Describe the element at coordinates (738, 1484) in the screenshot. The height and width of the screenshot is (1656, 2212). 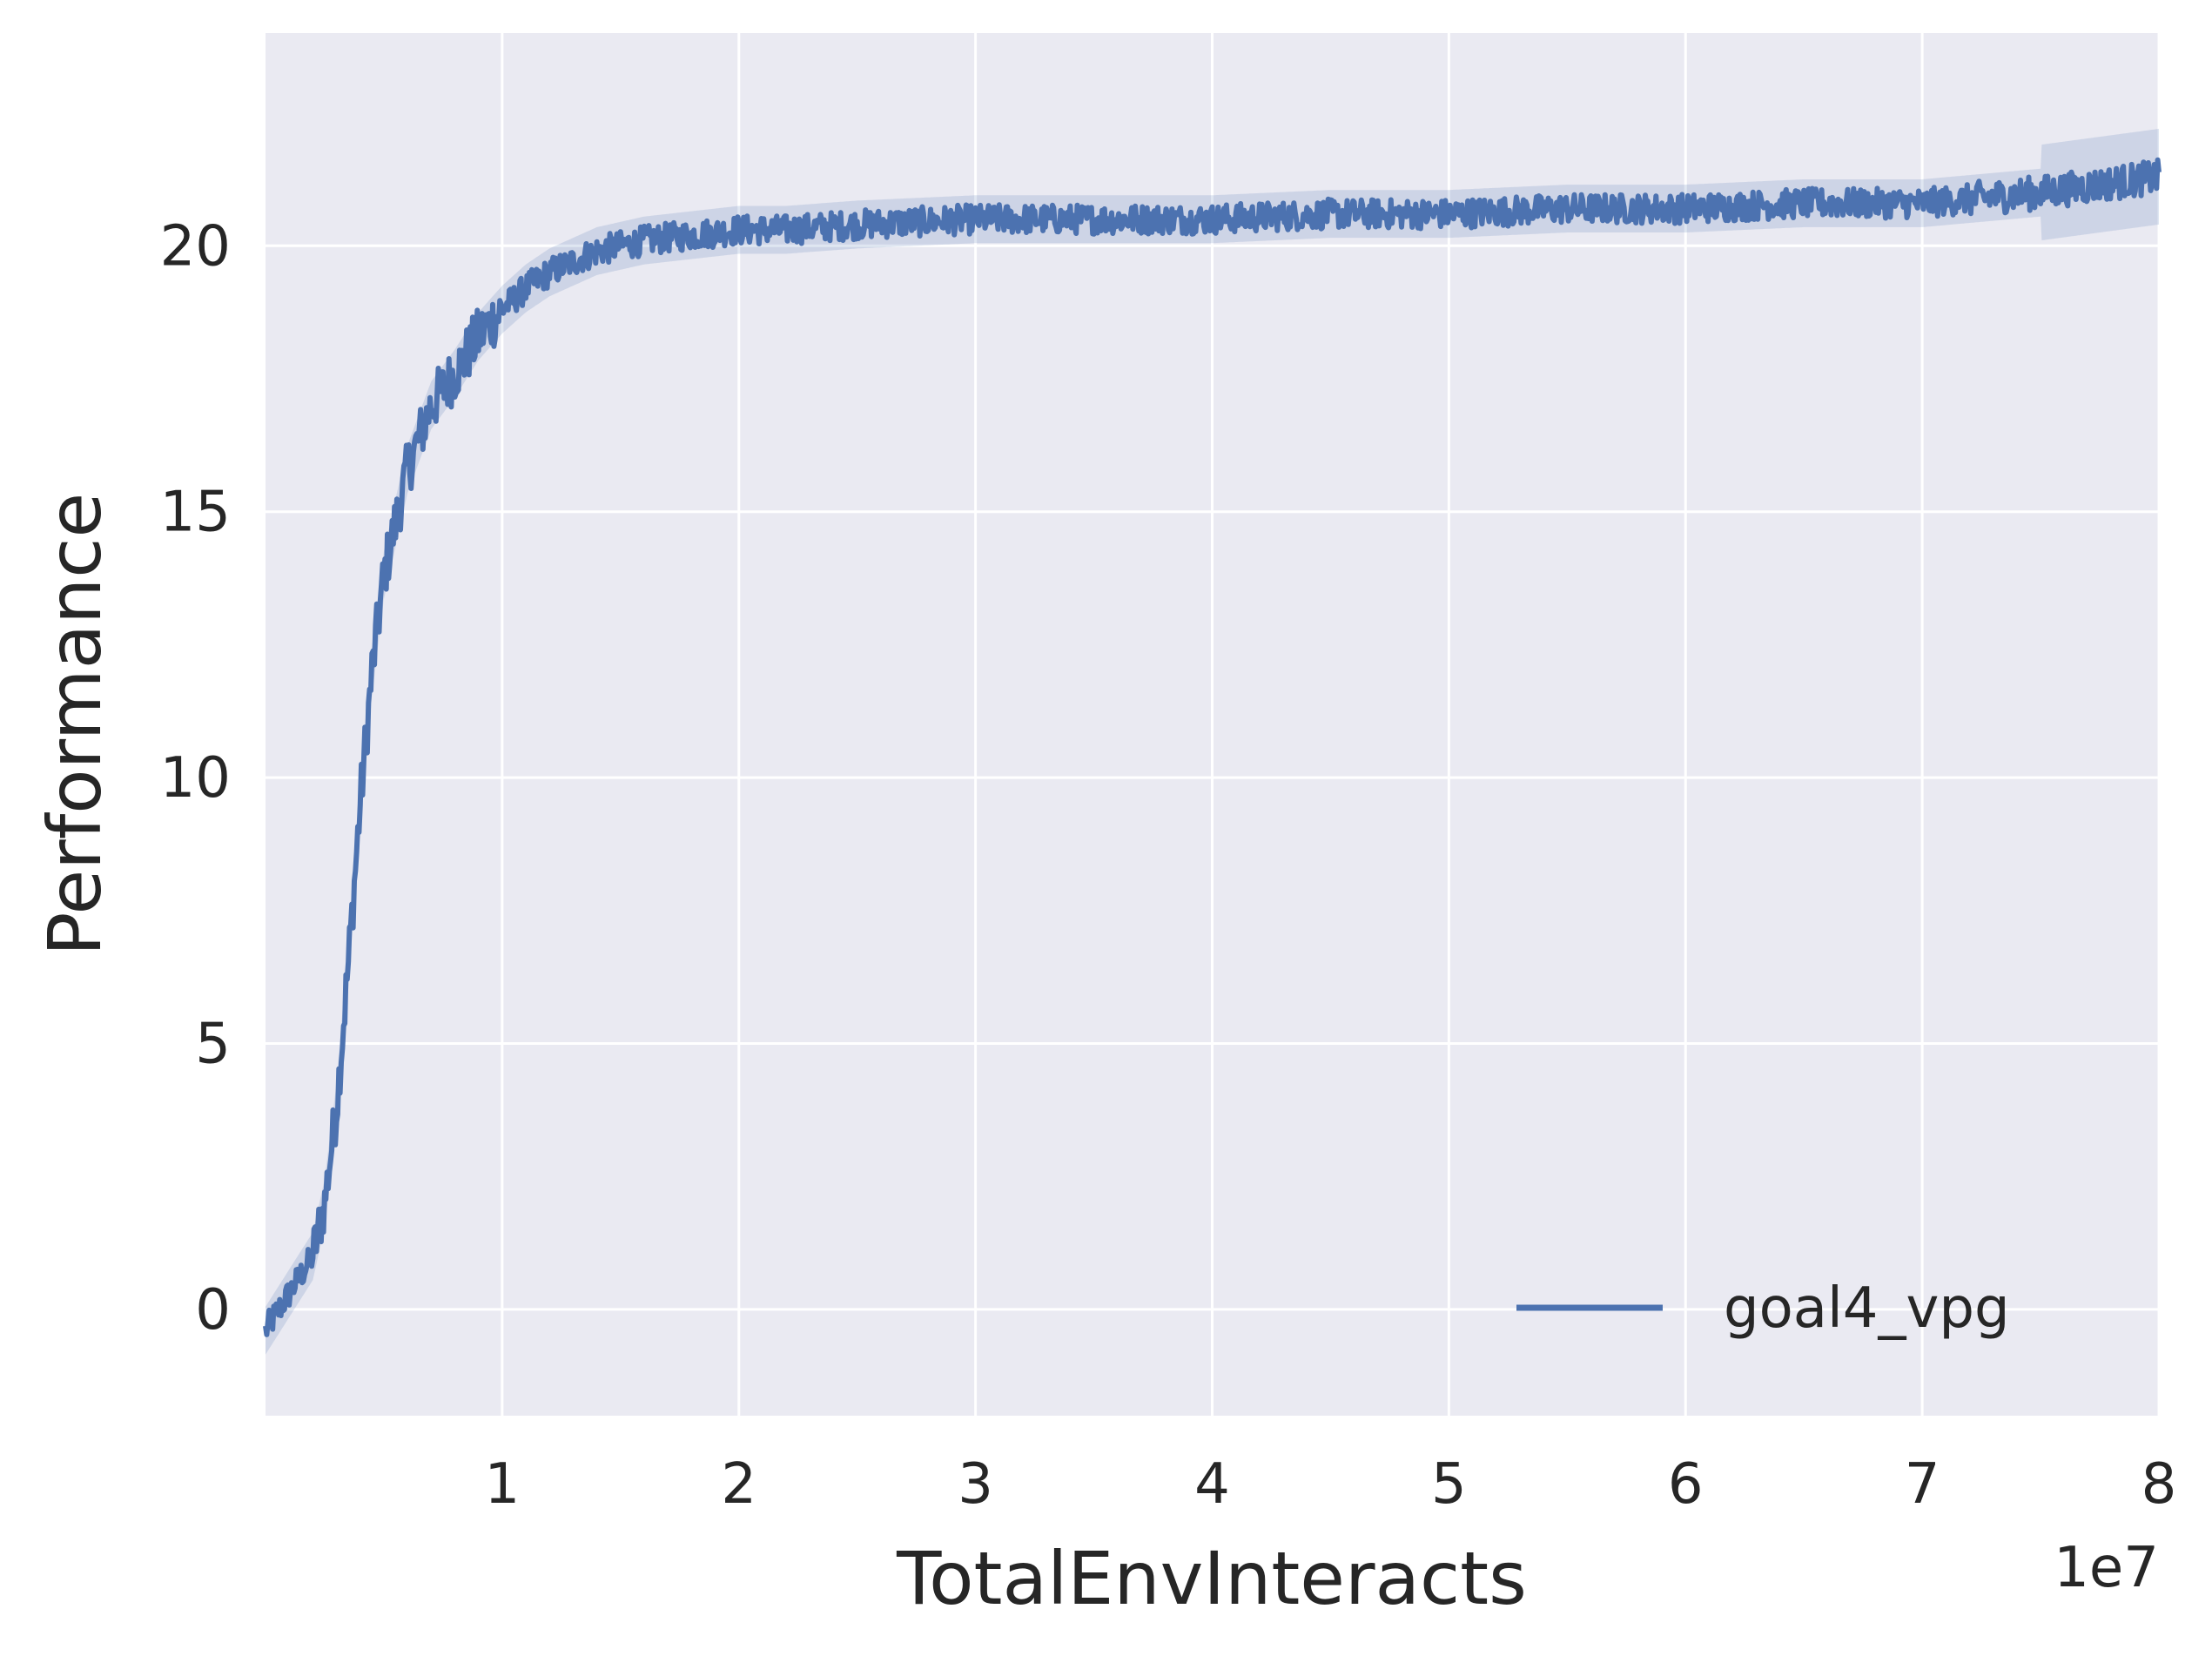
I see `x-tick-label-2: 2` at that location.